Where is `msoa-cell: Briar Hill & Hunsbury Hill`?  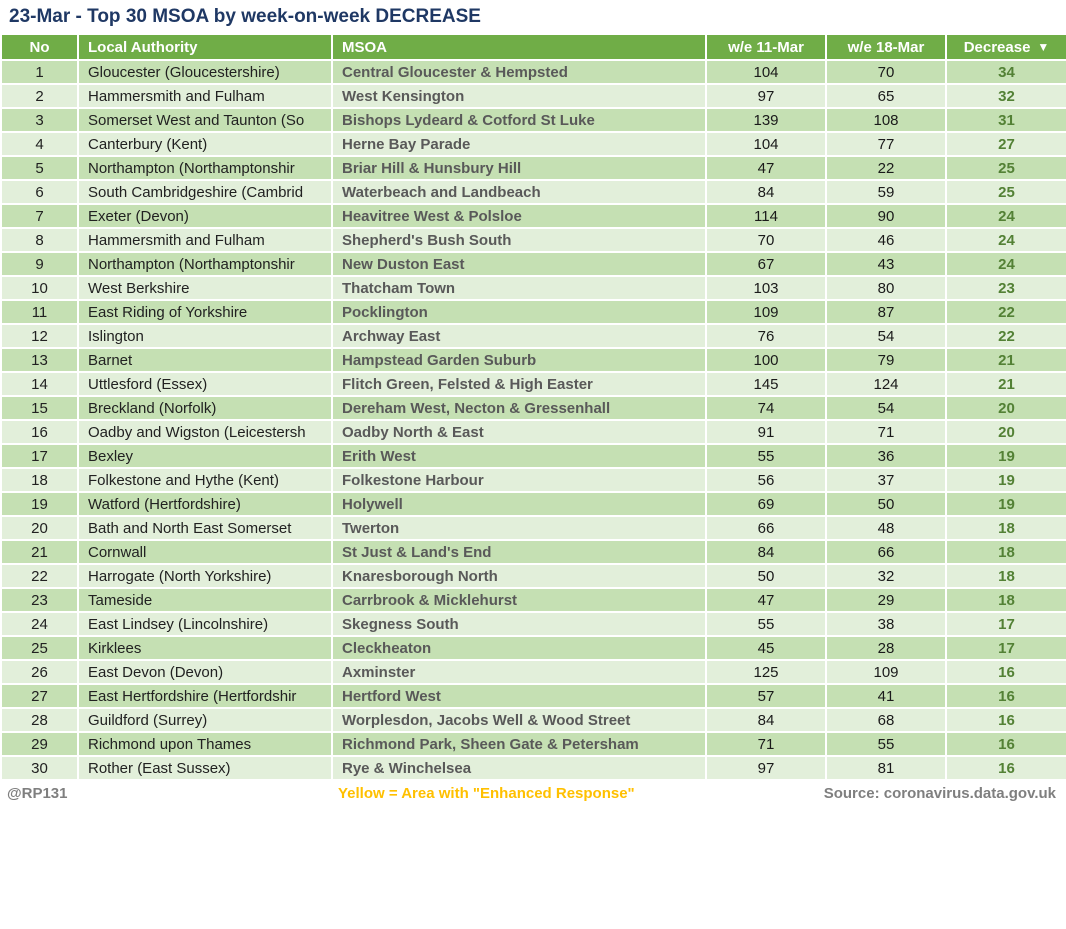 msoa-cell: Briar Hill & Hunsbury Hill is located at coordinates (519, 168).